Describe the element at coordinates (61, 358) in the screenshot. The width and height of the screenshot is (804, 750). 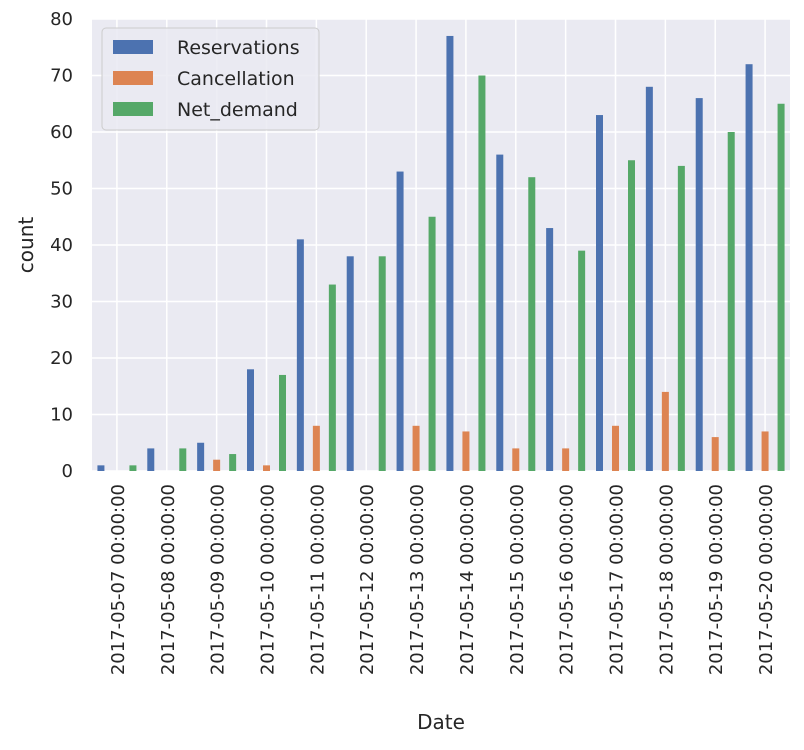
I see `y-tick-label: 20` at that location.